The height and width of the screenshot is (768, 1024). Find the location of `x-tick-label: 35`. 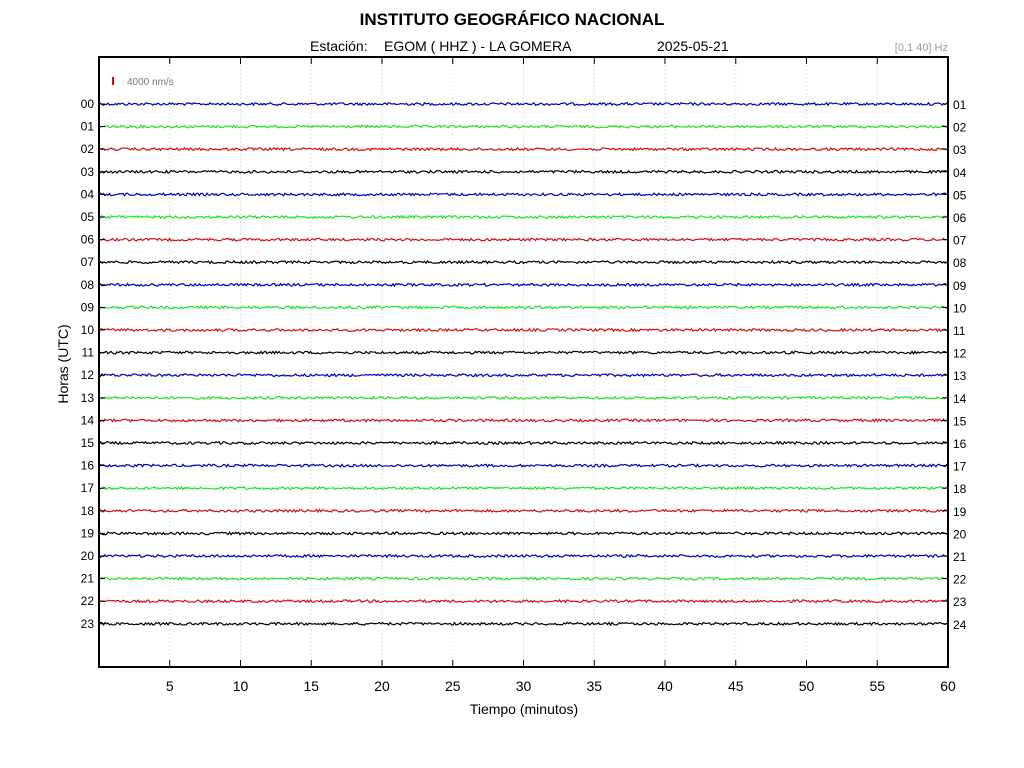

x-tick-label: 35 is located at coordinates (594, 686).